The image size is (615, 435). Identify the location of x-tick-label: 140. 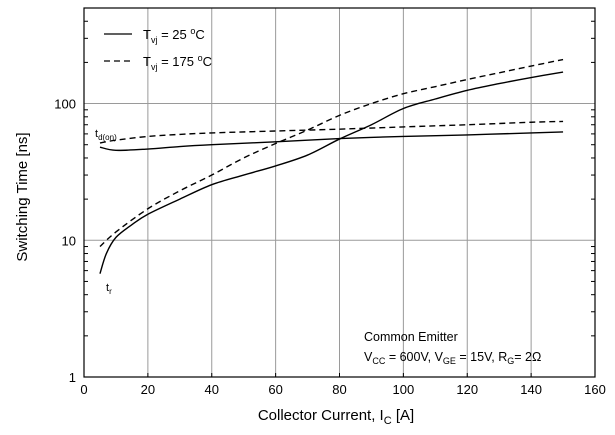
(531, 389).